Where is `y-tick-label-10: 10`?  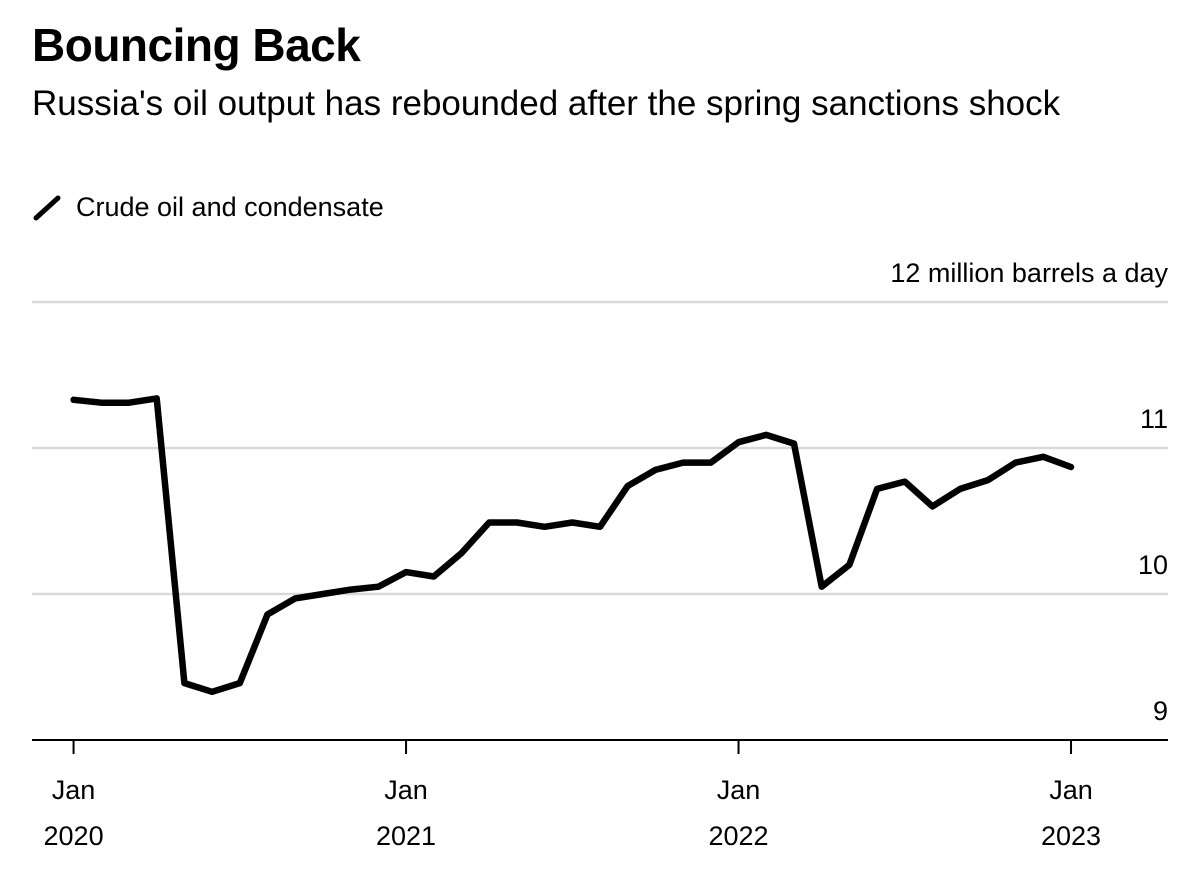 y-tick-label-10: 10 is located at coordinates (1153, 565).